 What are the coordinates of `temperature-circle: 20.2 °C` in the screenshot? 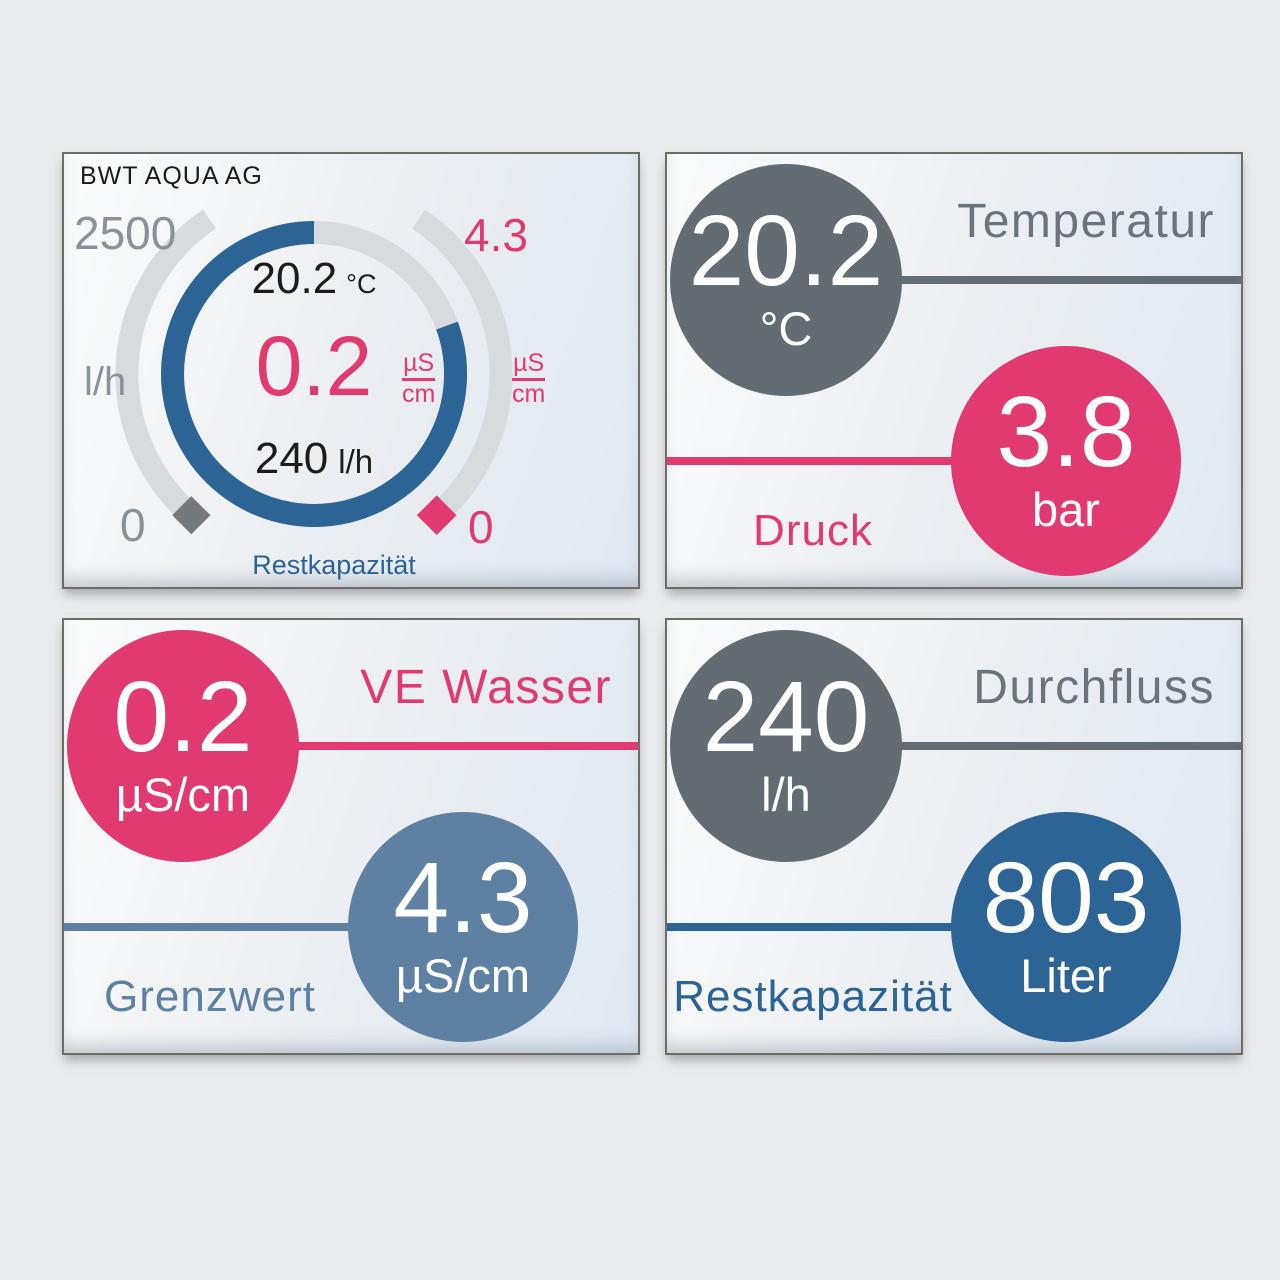 It's located at (786, 280).